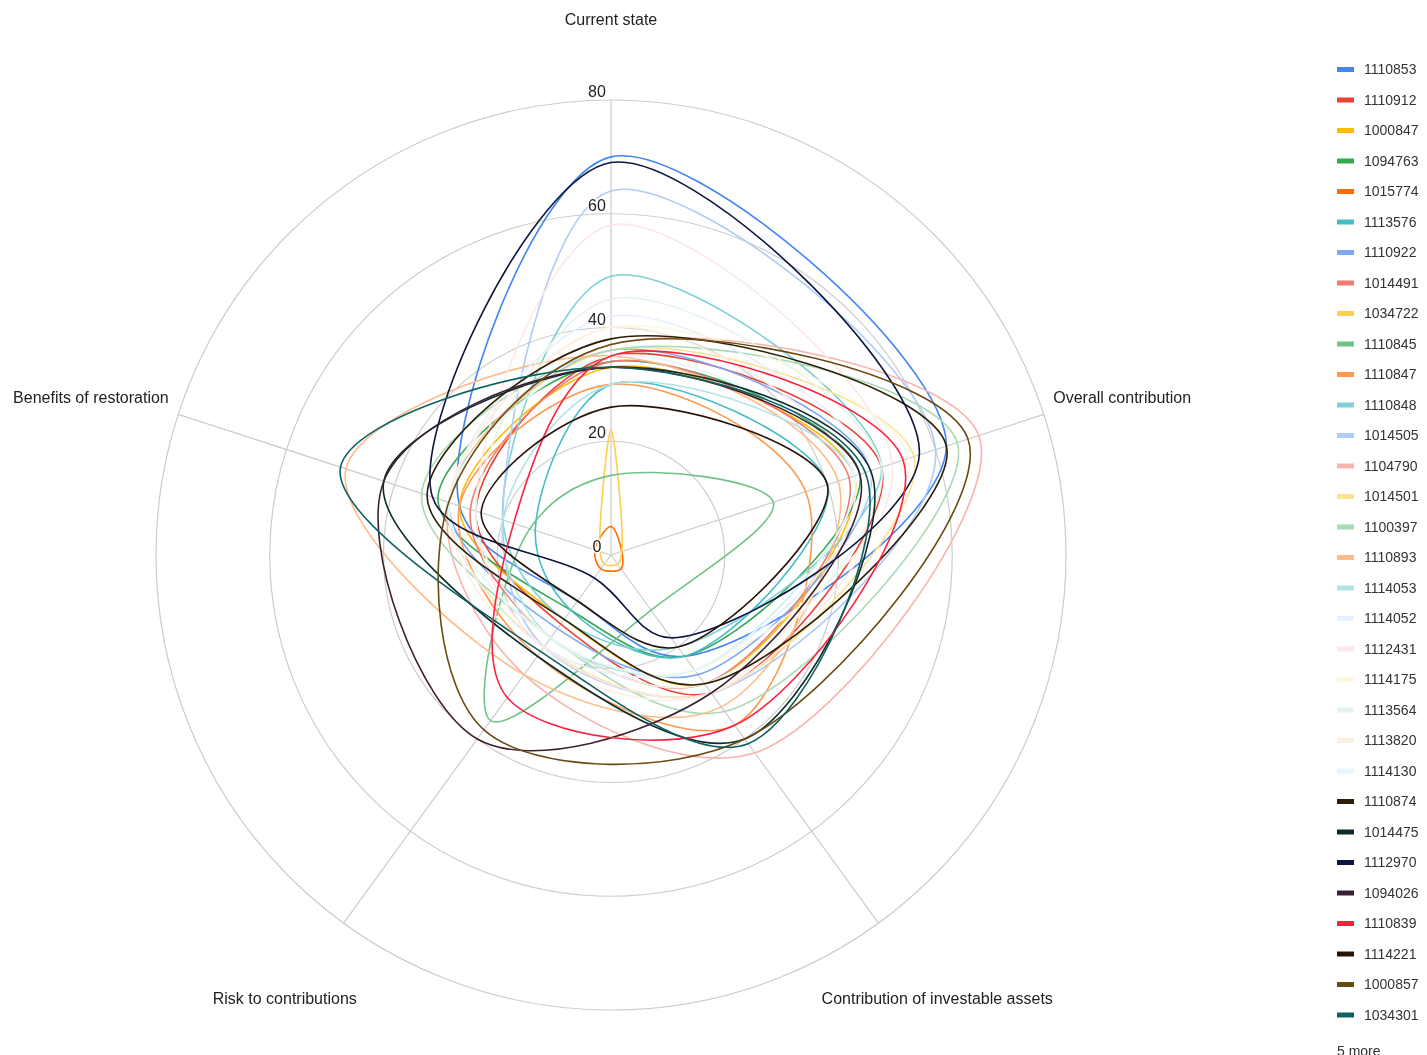 The width and height of the screenshot is (1427, 1055). Describe the element at coordinates (597, 91) in the screenshot. I see `y-tick-label: 80` at that location.